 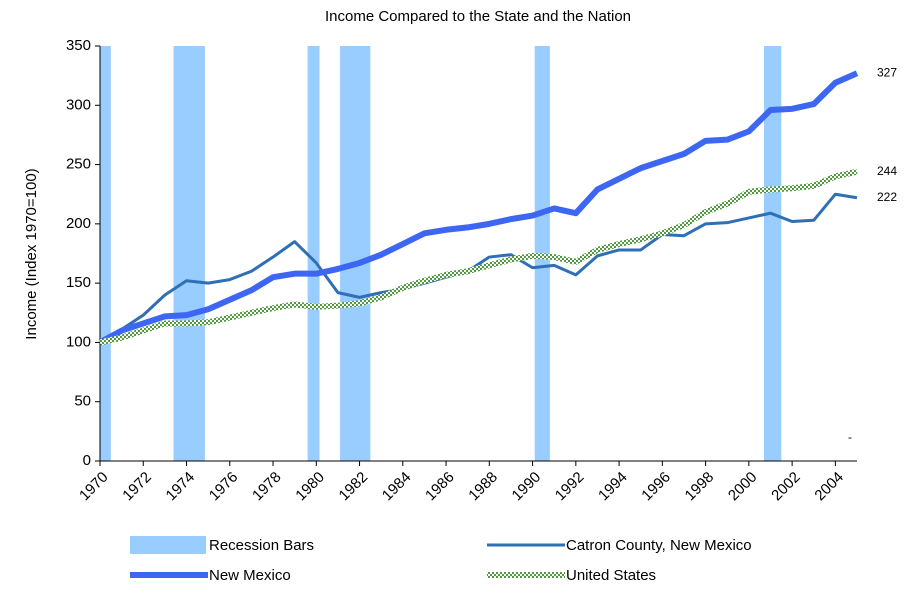 What do you see at coordinates (440, 487) in the screenshot?
I see `x-tick-label: 1986` at bounding box center [440, 487].